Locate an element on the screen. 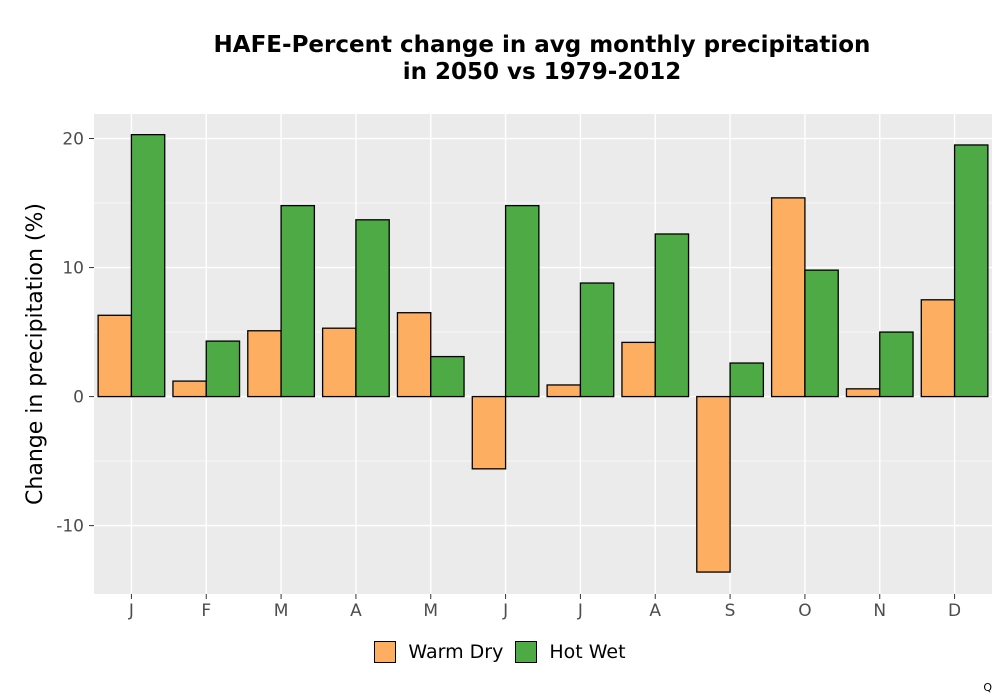  y-tick-label: 0 is located at coordinates (78, 398).